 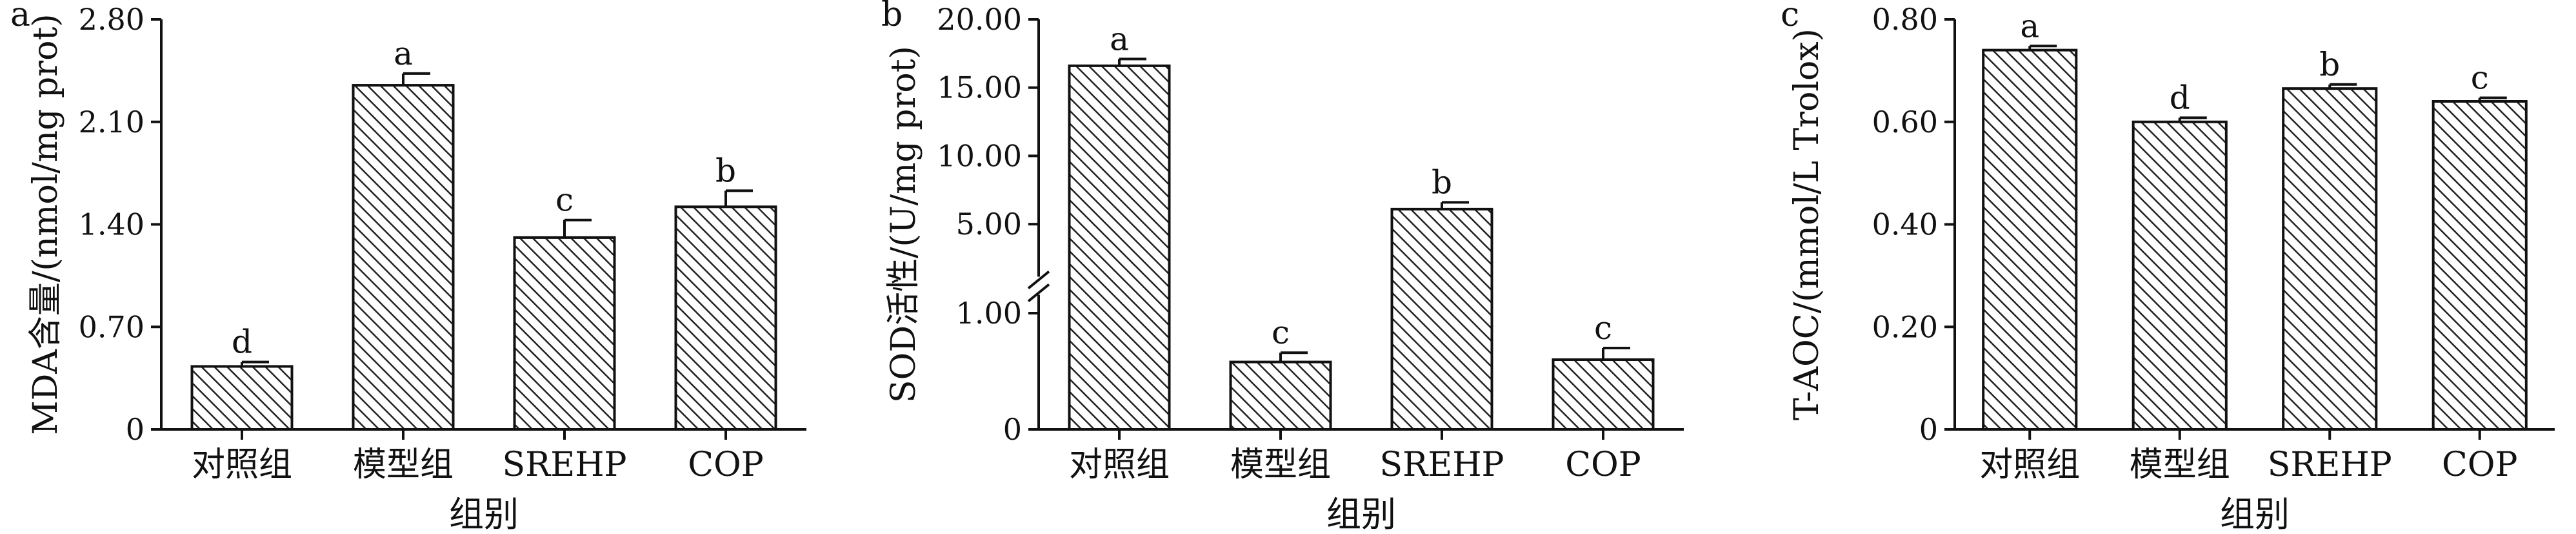 I want to click on y-tick-label: 0.20, so click(x=1905, y=326).